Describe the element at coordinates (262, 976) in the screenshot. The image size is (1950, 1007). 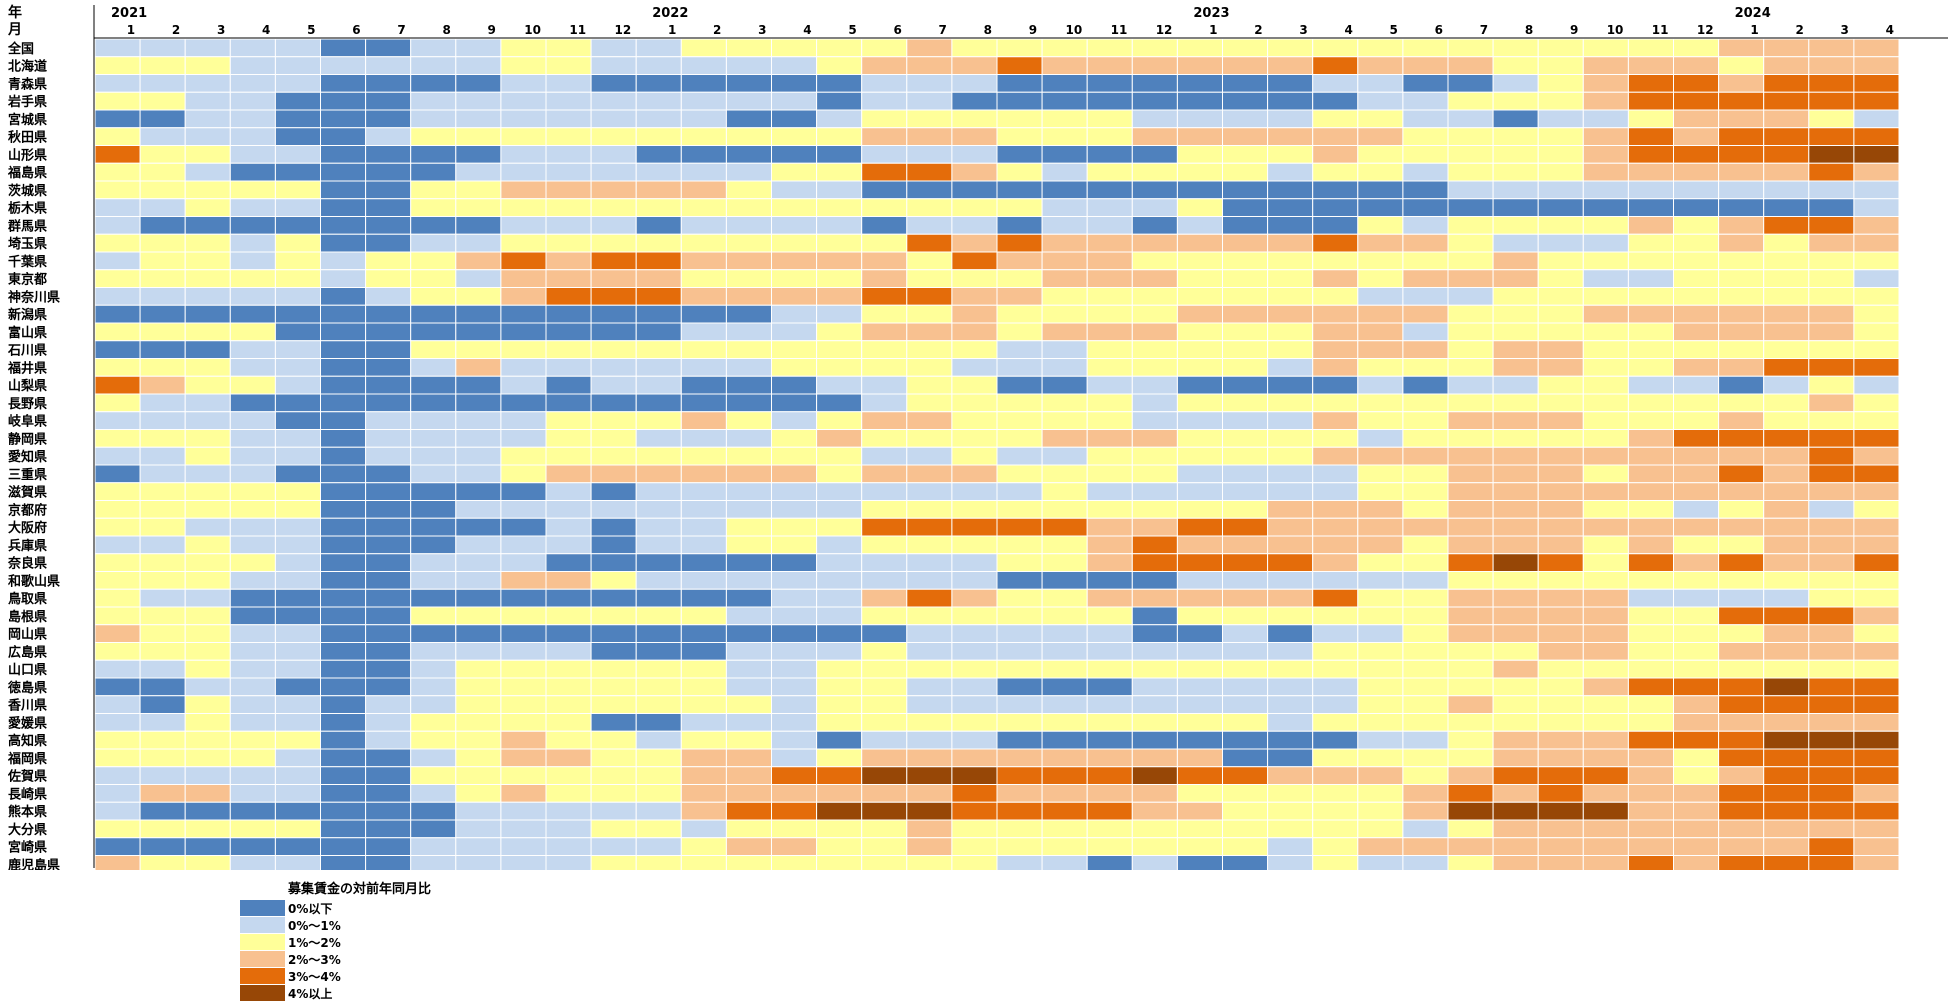
I see `legend-swatch` at that location.